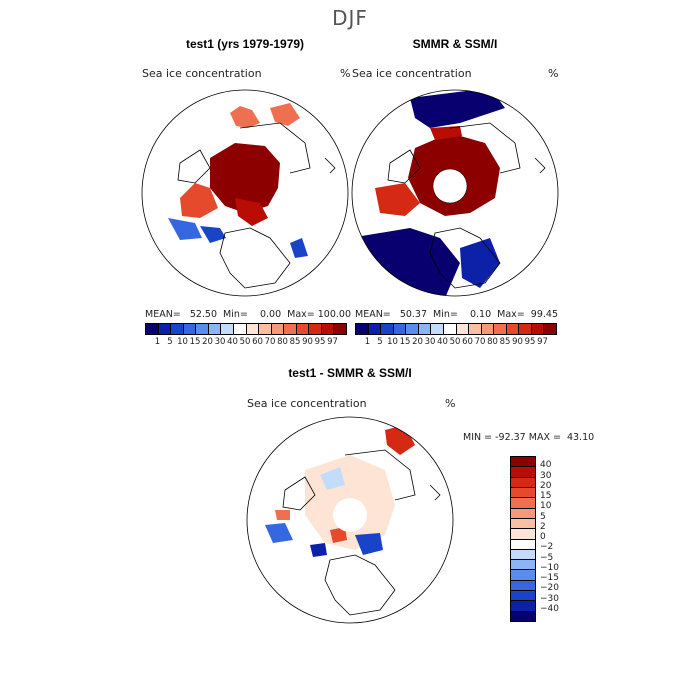 This screenshot has height=700, width=700. What do you see at coordinates (560, 538) in the screenshot?
I see `diff-colorbar-labels: 40 30 20 15 10 5 2 0 −2 −5 −10 −15 −20 −30 −40` at bounding box center [560, 538].